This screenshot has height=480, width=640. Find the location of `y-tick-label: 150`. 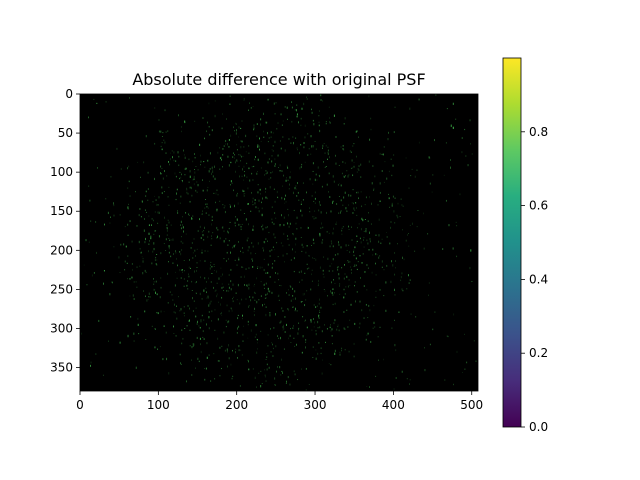

y-tick-label: 150 is located at coordinates (61, 211).